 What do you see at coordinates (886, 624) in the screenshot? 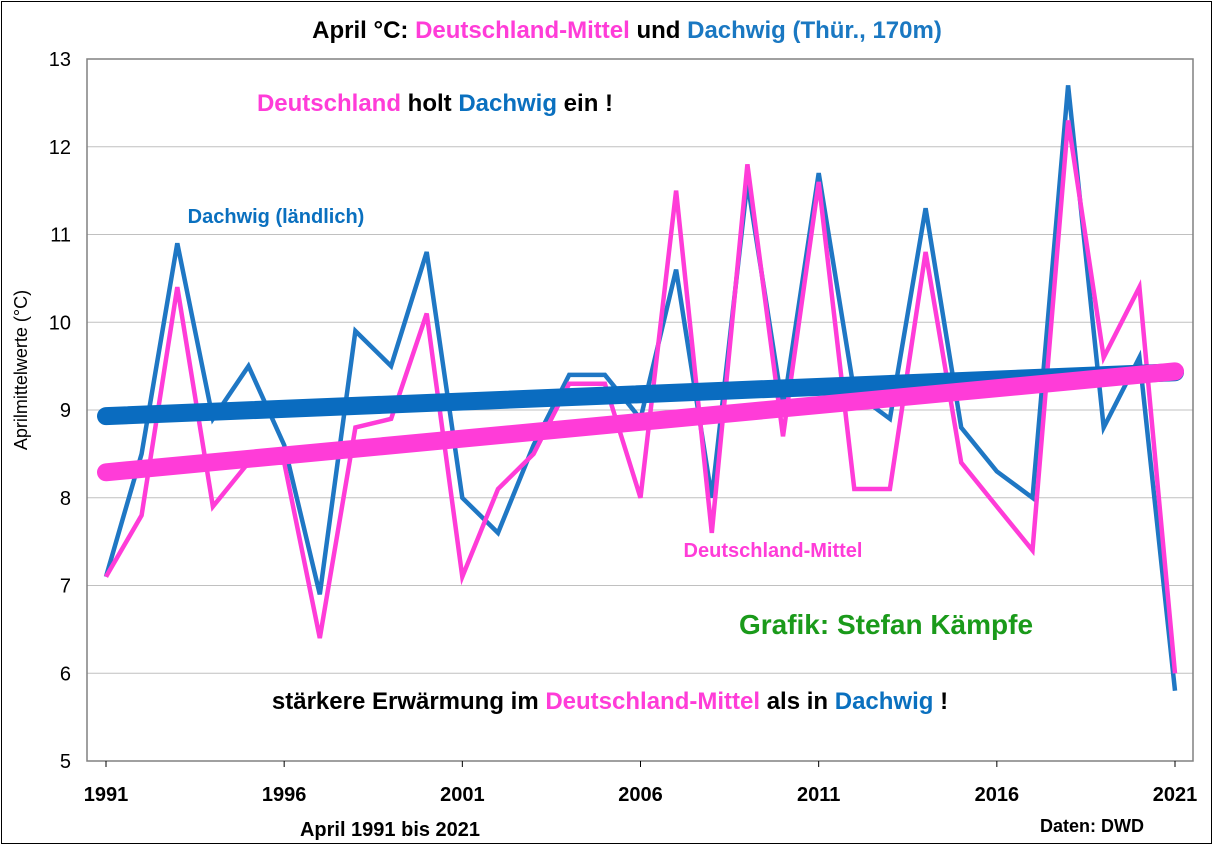
I see `credit-annotation: Grafik: Stefan Kämpfe` at bounding box center [886, 624].